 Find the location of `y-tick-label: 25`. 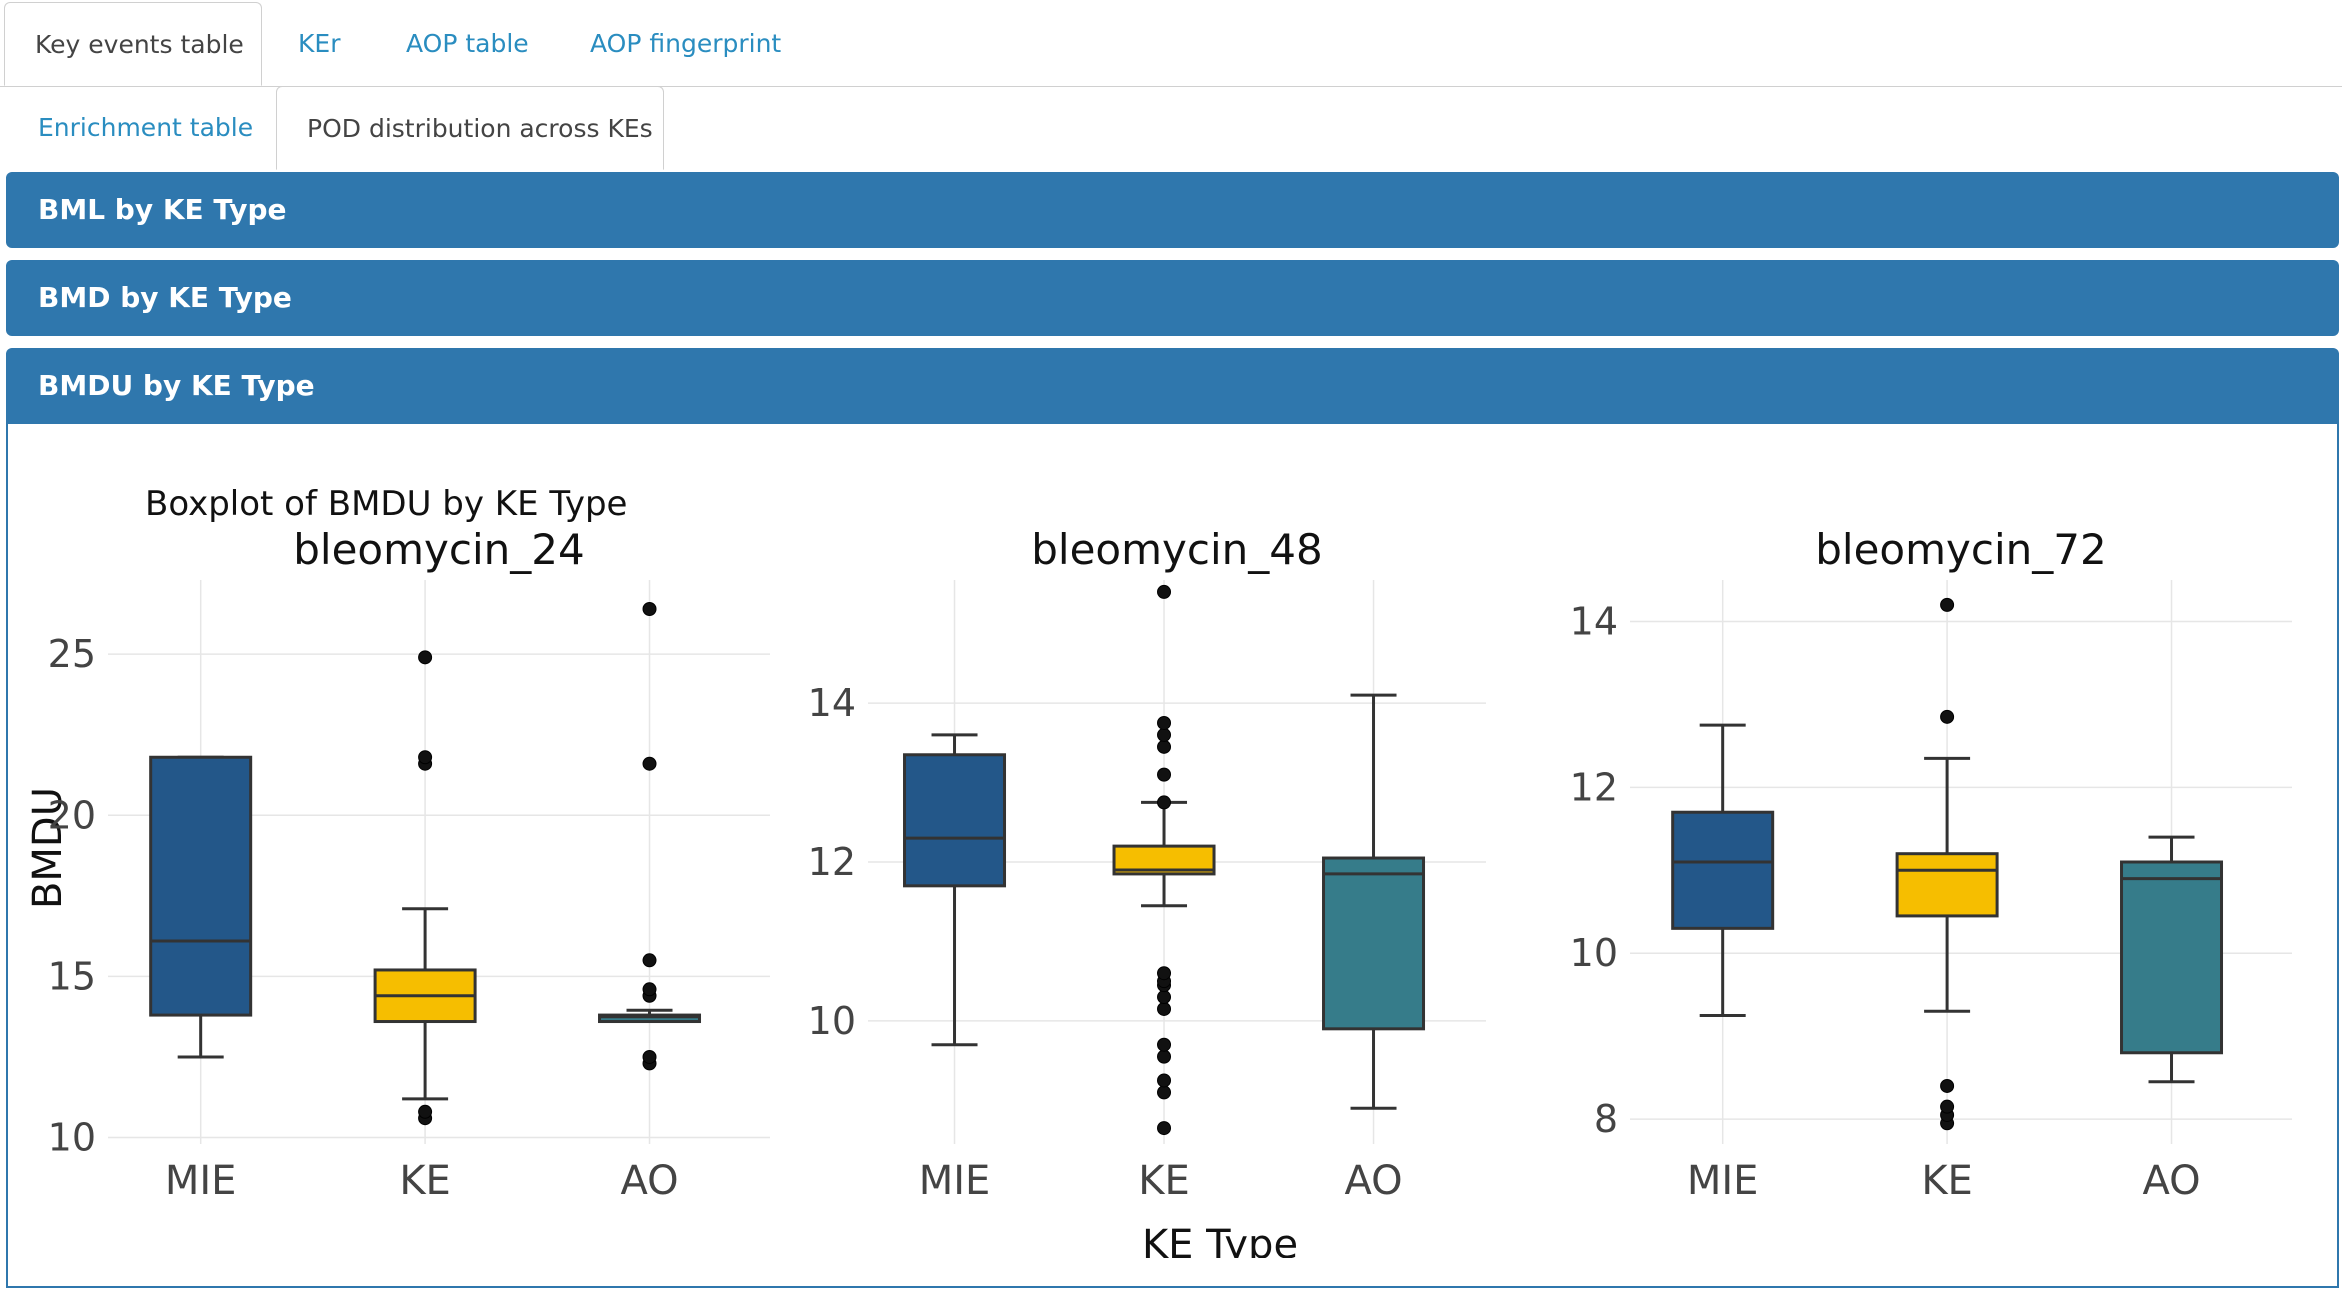

y-tick-label: 25 is located at coordinates (72, 654).